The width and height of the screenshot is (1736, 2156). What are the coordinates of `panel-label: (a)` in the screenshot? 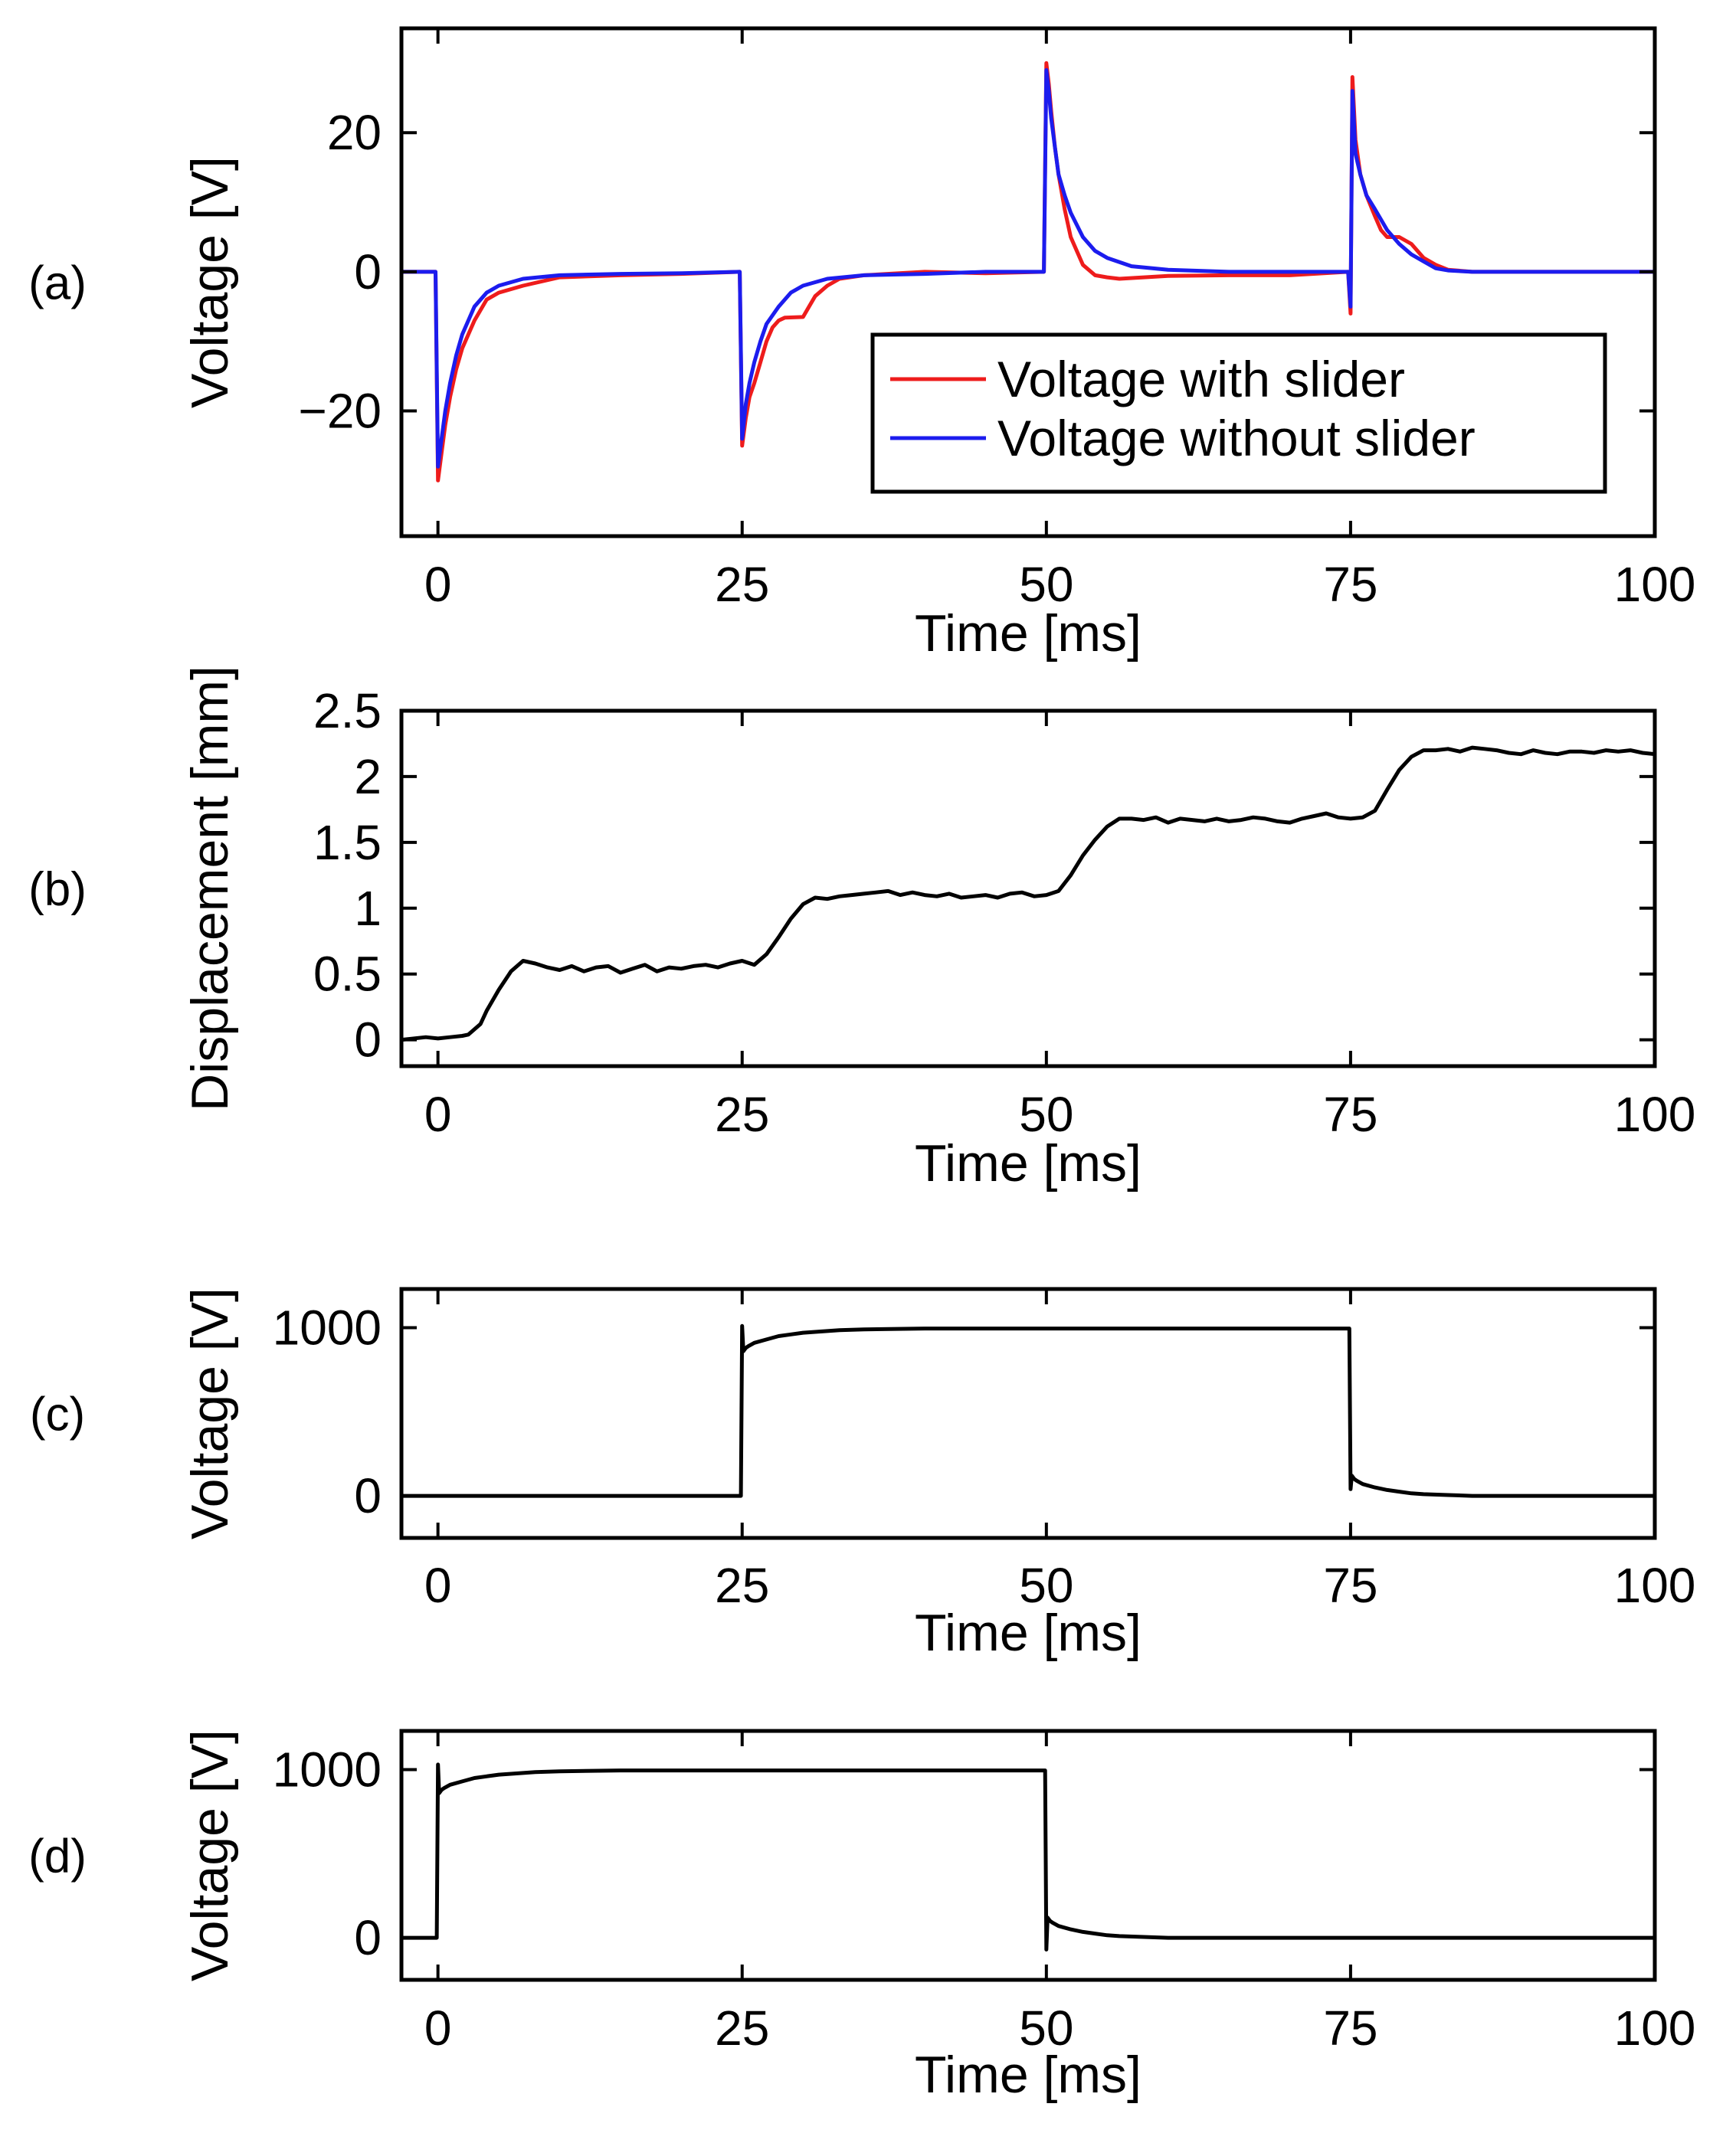 It's located at (57, 283).